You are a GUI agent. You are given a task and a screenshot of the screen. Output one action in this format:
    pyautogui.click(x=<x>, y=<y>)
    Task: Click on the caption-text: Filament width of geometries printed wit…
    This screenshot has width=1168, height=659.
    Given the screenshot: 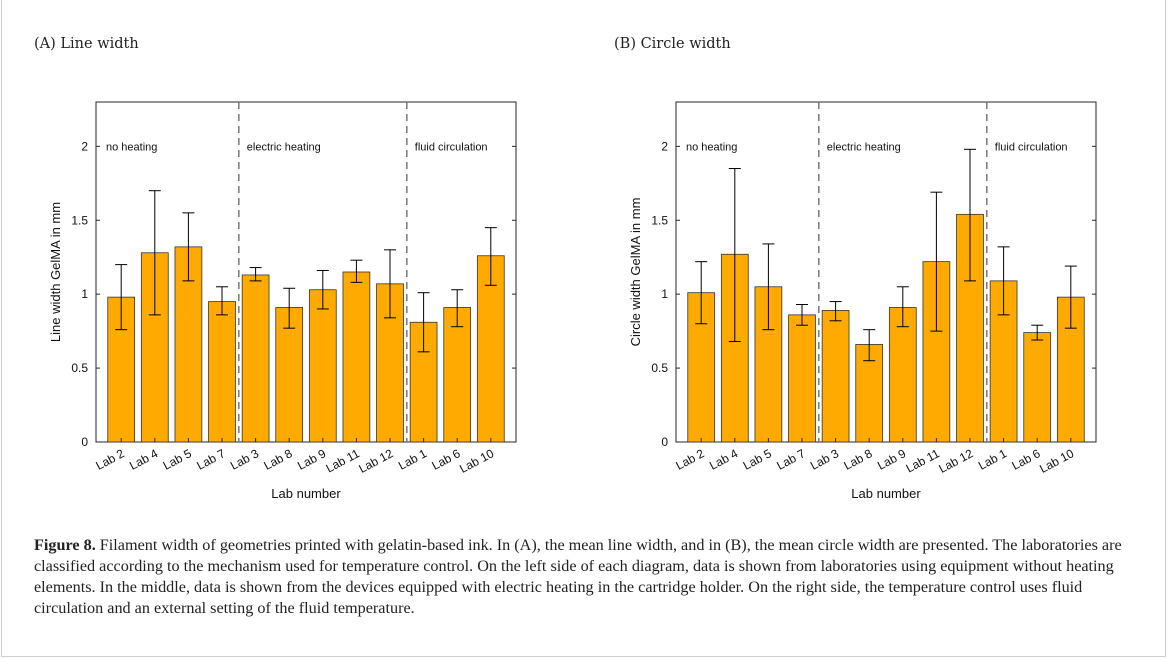 What is the action you would take?
    pyautogui.click(x=578, y=576)
    